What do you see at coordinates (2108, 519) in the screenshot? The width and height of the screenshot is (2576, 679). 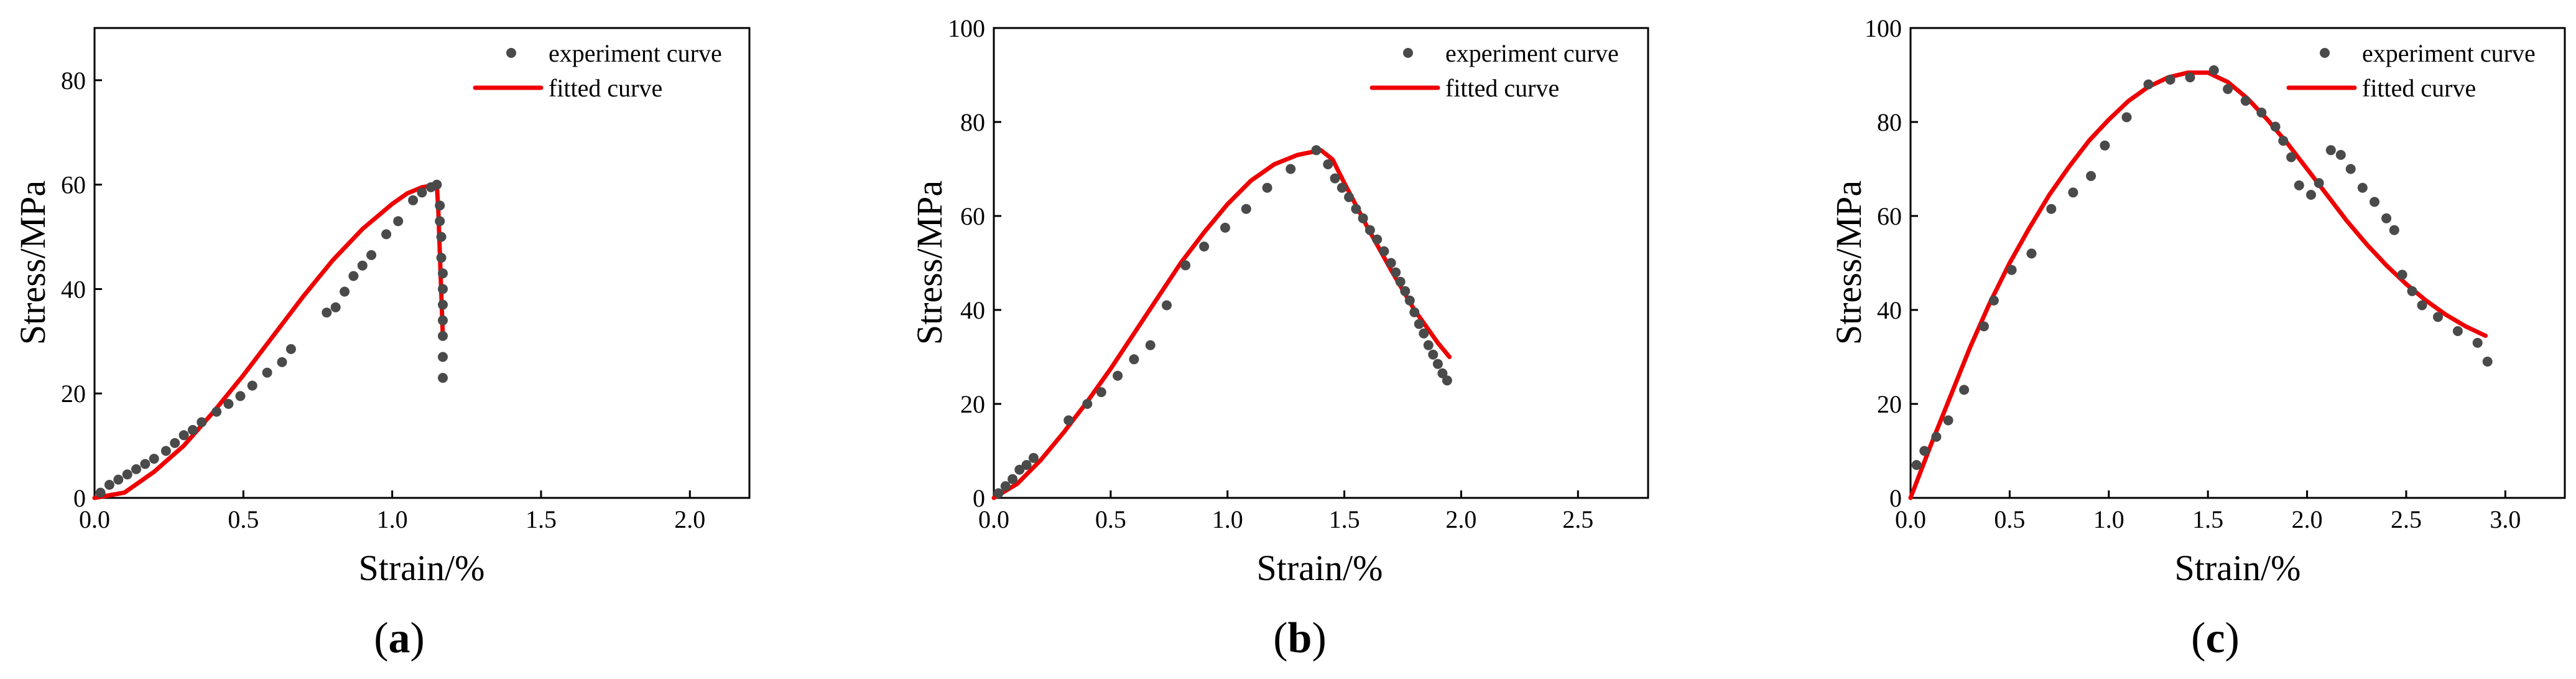 I see `panel-c-x-tick-label: 1.0` at bounding box center [2108, 519].